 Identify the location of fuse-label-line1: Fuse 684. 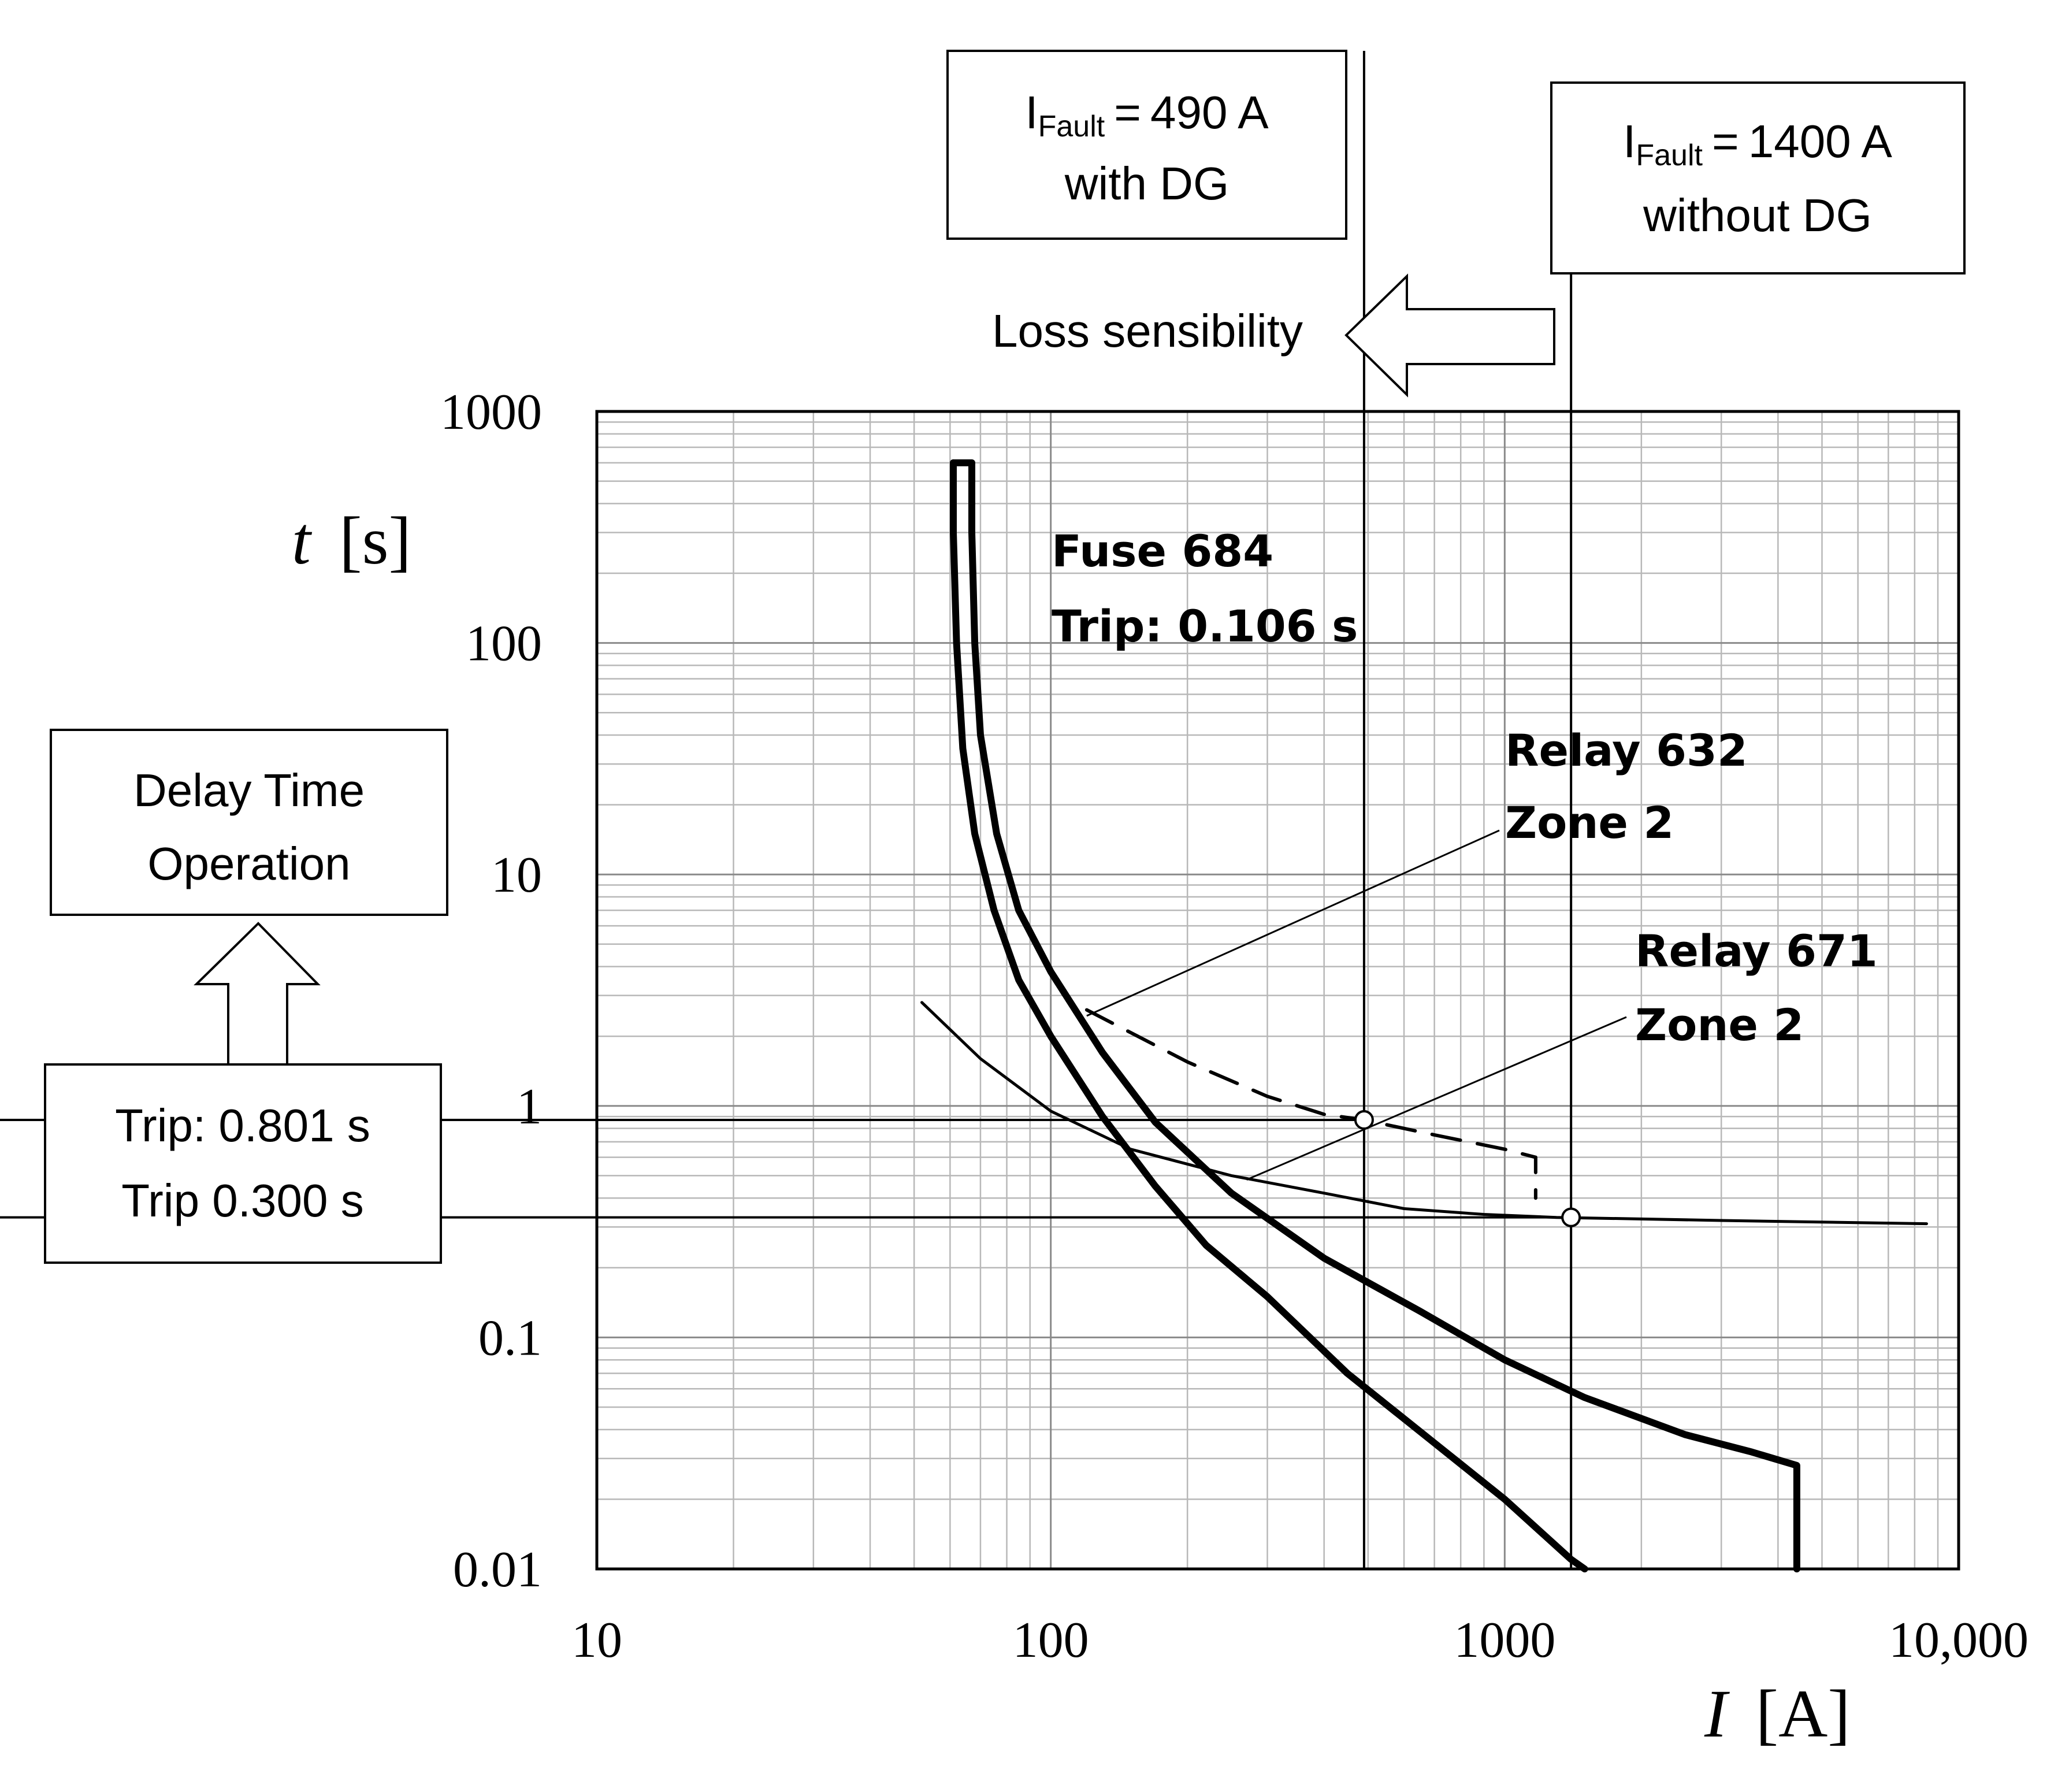
(1163, 551).